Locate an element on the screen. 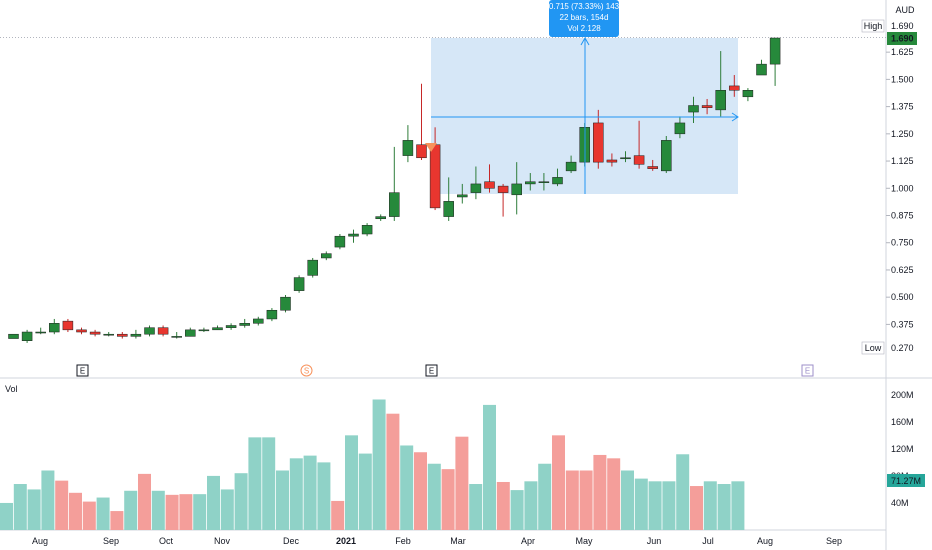  earnings-event-icon-future is located at coordinates (807, 370).